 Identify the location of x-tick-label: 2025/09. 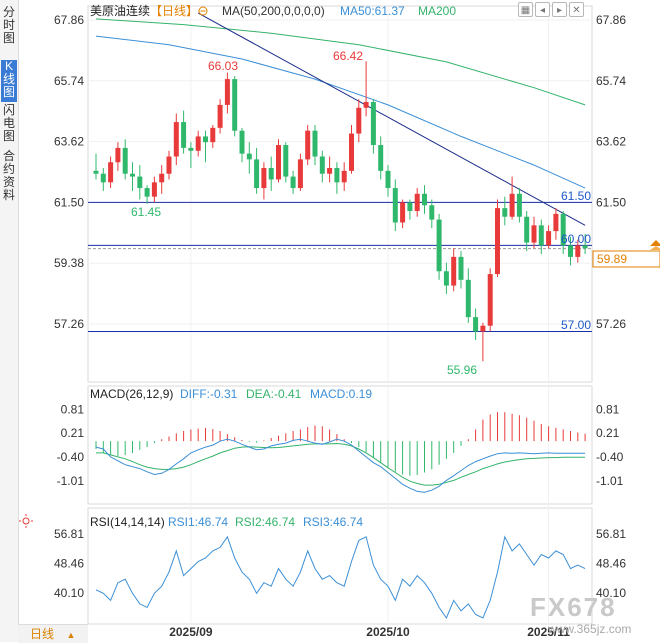
(191, 632).